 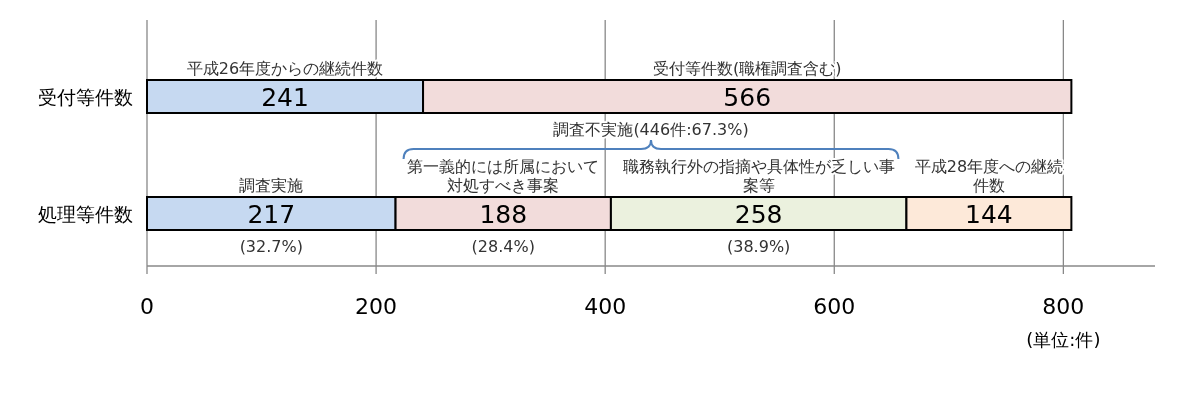 I want to click on annotation: 職務執行外の指摘や具体性が乏しい事案等, so click(x=758, y=176).